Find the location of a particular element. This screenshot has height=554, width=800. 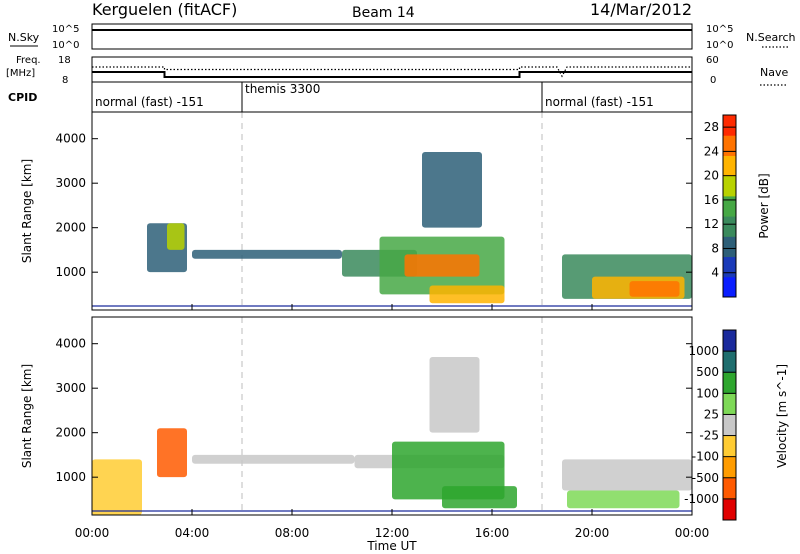

power-colorbar-tick-label: 24 is located at coordinates (711, 151).